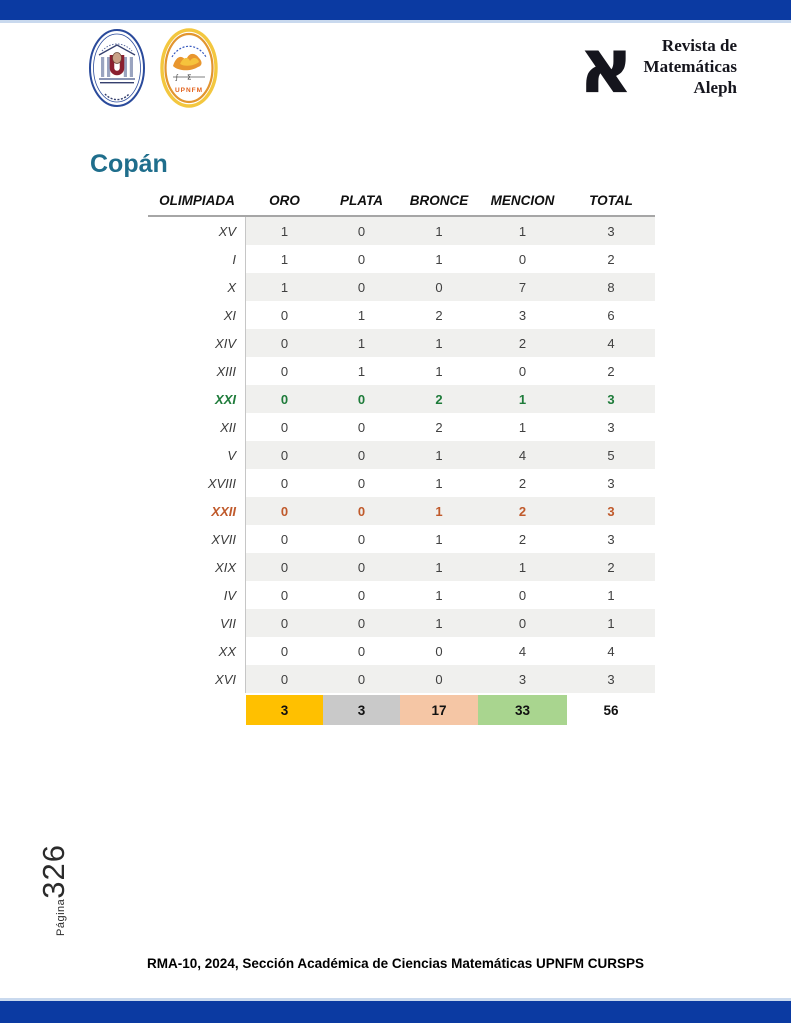 The height and width of the screenshot is (1023, 791). I want to click on cell-total: 5, so click(611, 455).